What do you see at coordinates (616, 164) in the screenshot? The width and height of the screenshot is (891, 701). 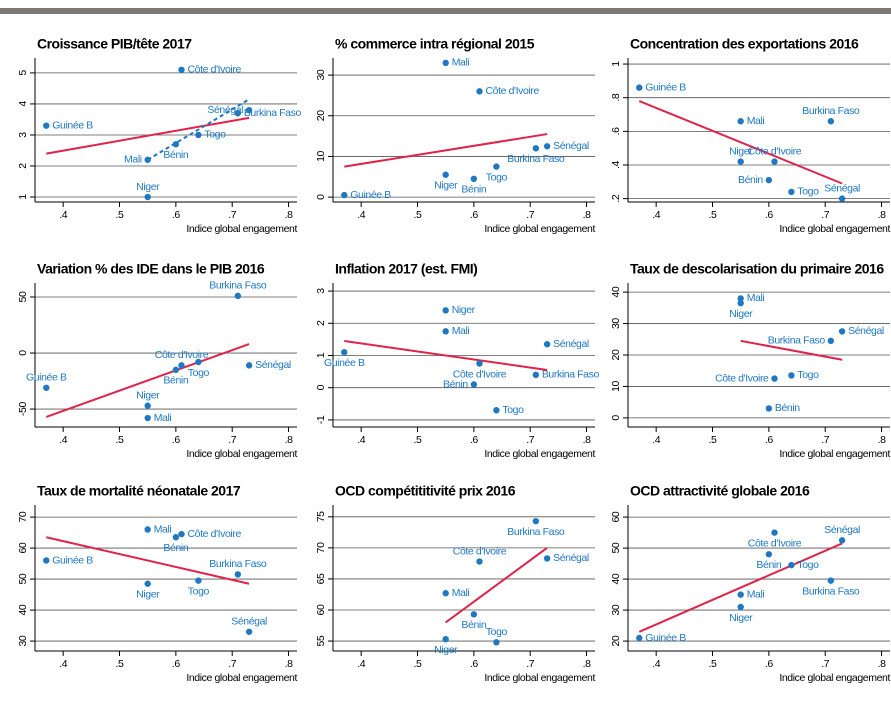 I see `y-tick-label: .4` at bounding box center [616, 164].